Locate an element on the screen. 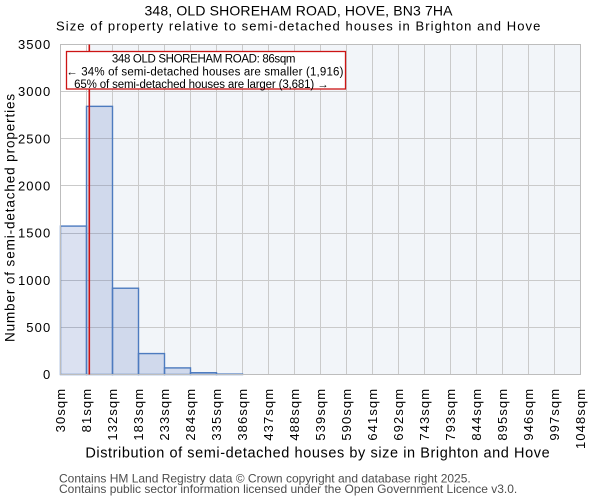  svg-text: 2500 is located at coordinates (34, 138).